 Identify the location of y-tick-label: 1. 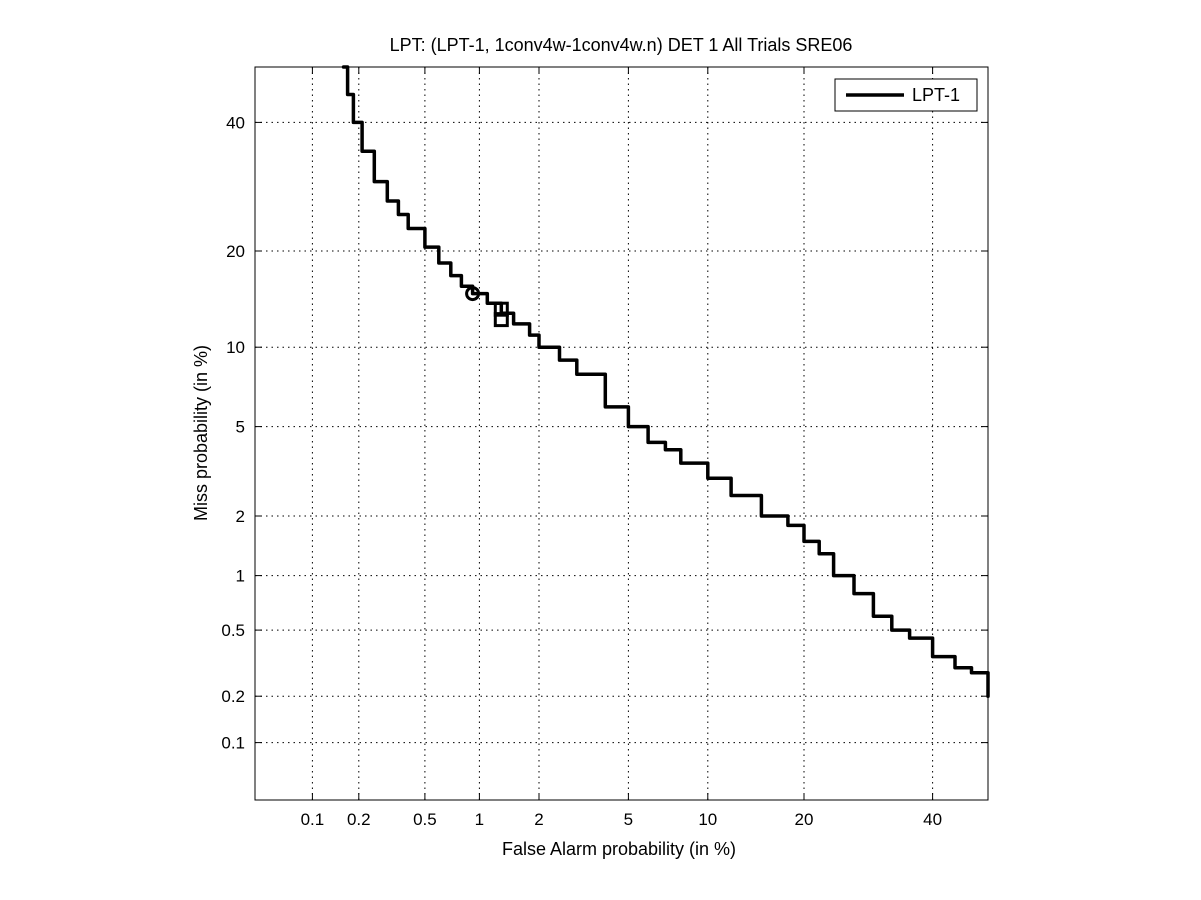
(240, 576).